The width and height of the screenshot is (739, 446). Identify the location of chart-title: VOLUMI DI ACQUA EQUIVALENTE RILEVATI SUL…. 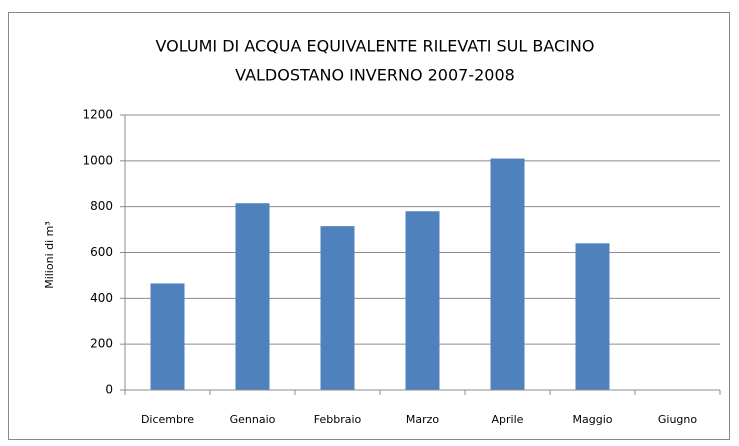
(375, 46).